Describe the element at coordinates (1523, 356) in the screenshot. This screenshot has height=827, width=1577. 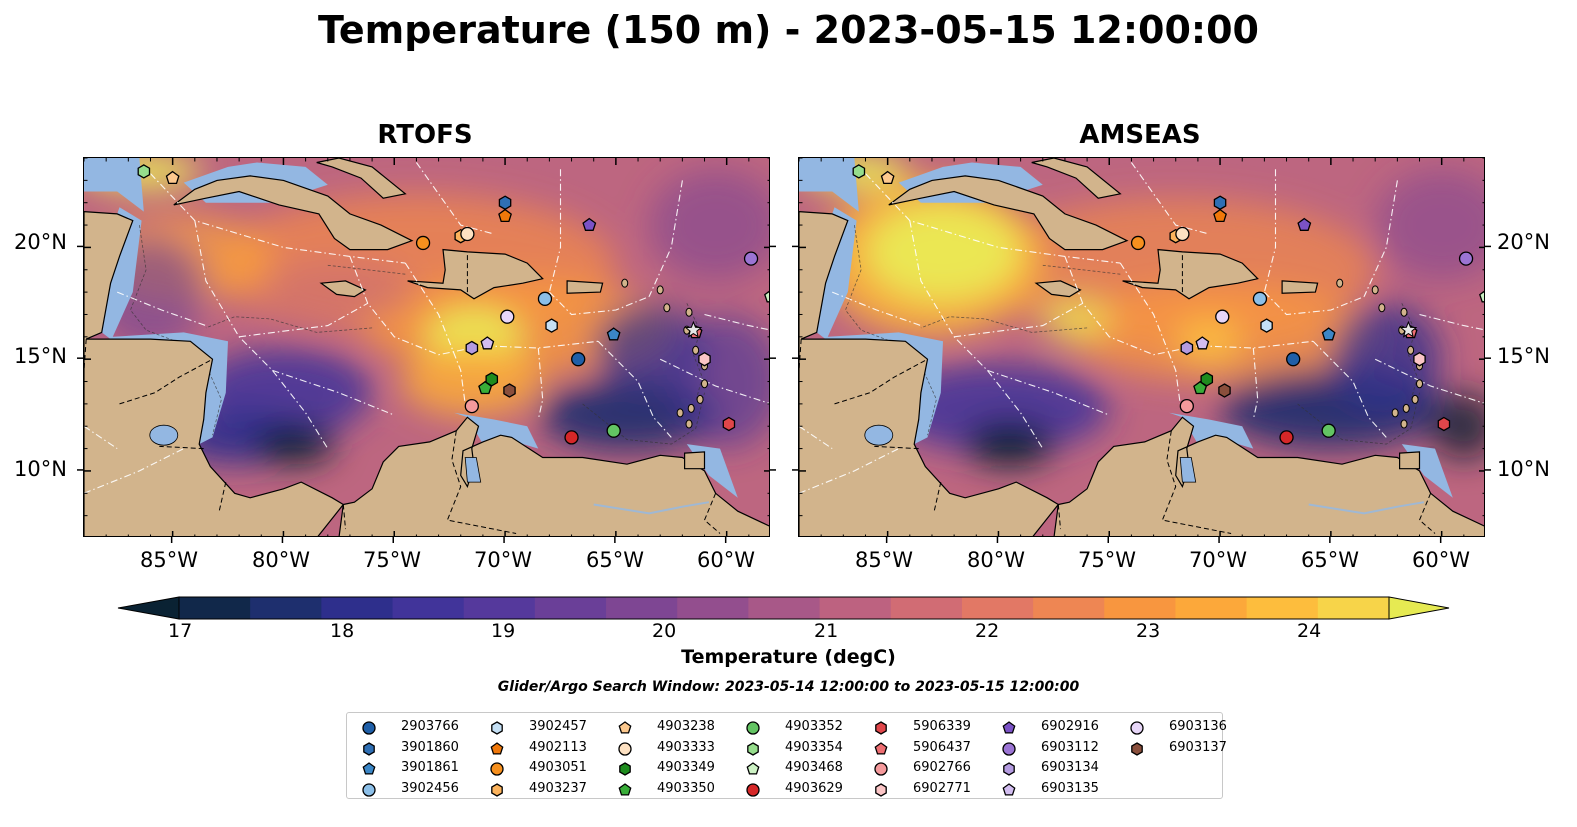
I see `lat-tick-right-15n: 15°N` at that location.